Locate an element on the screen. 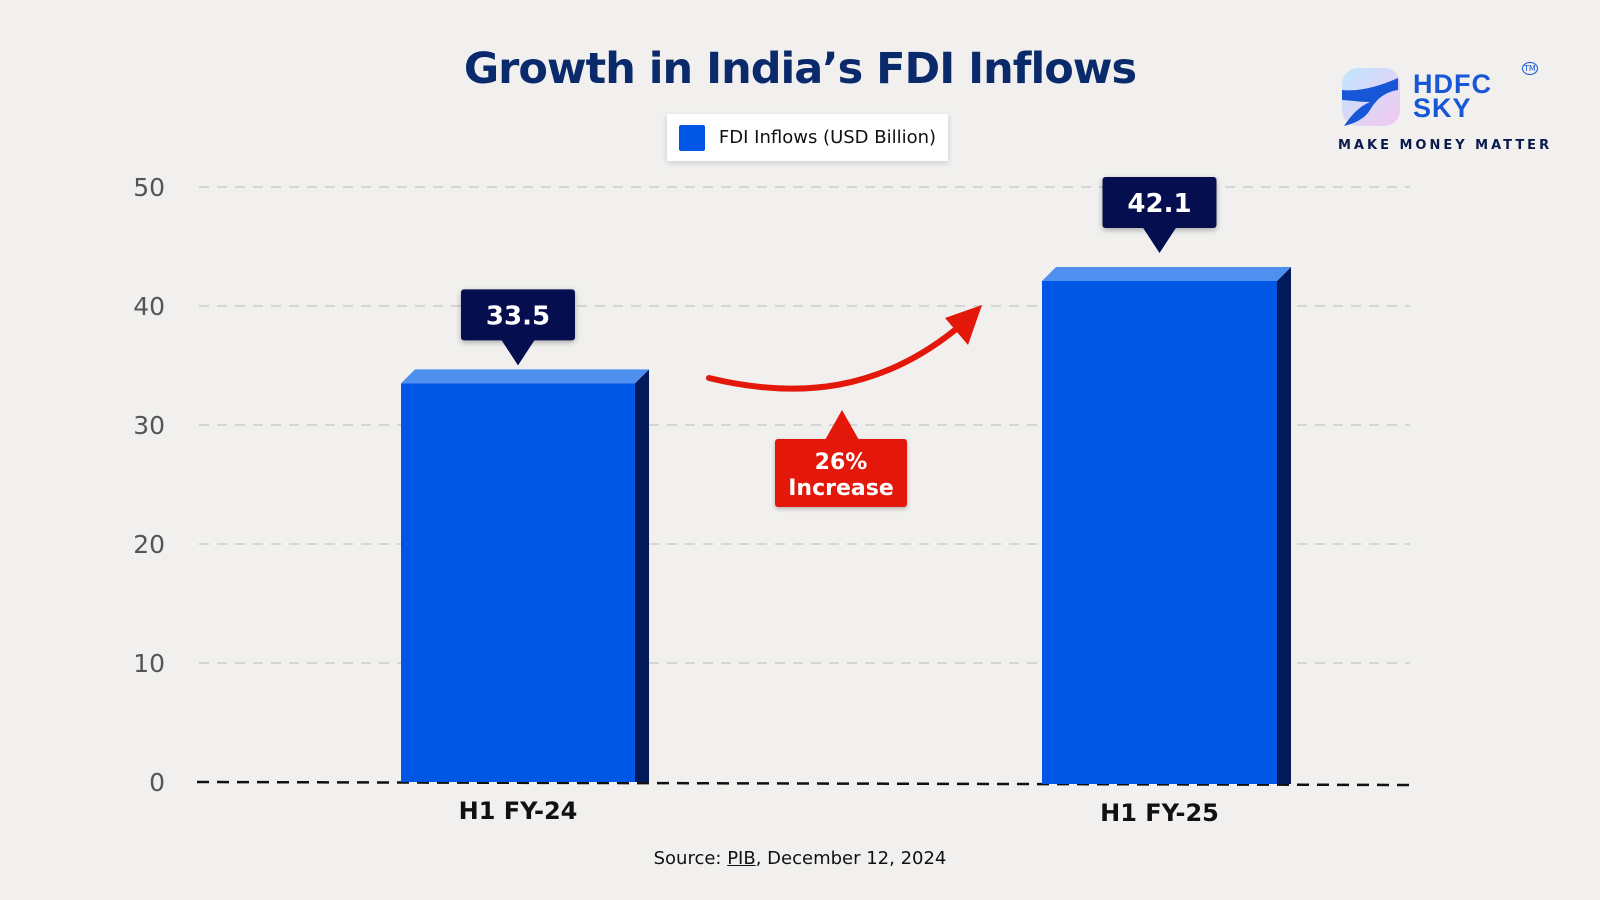 This screenshot has height=900, width=1600. data-label: 33.5 is located at coordinates (518, 316).